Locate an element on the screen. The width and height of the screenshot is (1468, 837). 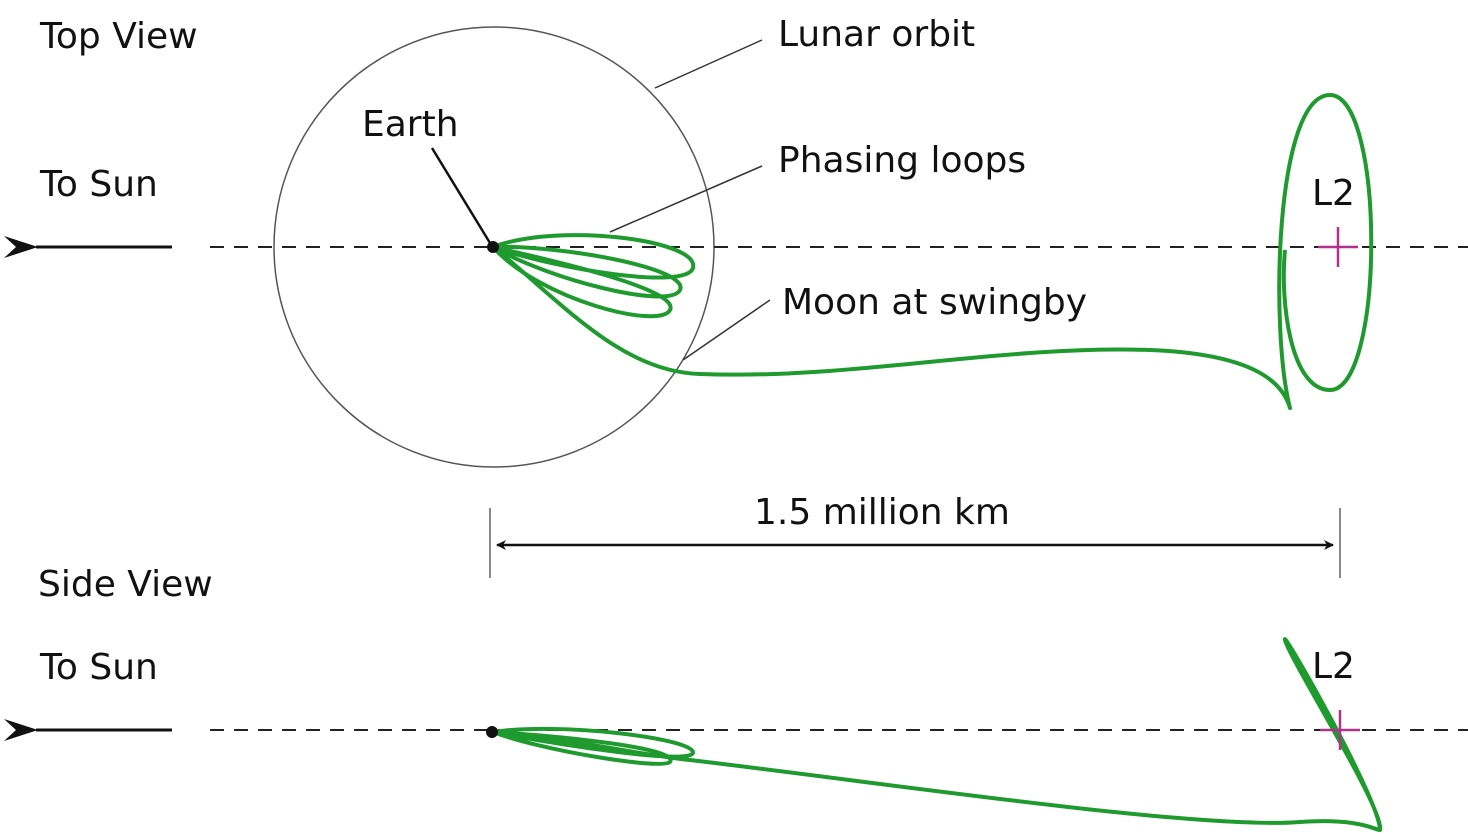
scale-label: 1.5 million km is located at coordinates (882, 512).